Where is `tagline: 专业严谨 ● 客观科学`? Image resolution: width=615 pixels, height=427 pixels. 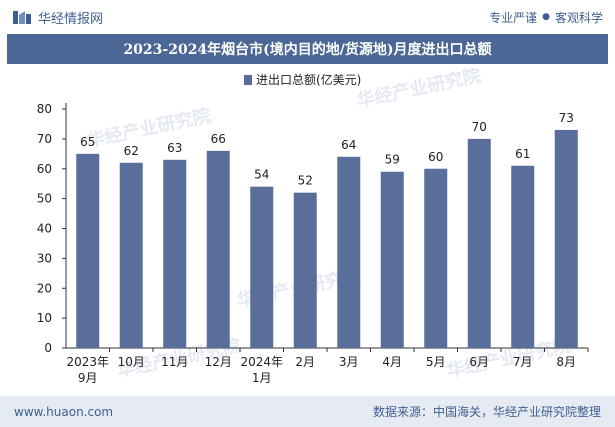 tagline: 专业严谨 ● 客观科学 is located at coordinates (546, 17).